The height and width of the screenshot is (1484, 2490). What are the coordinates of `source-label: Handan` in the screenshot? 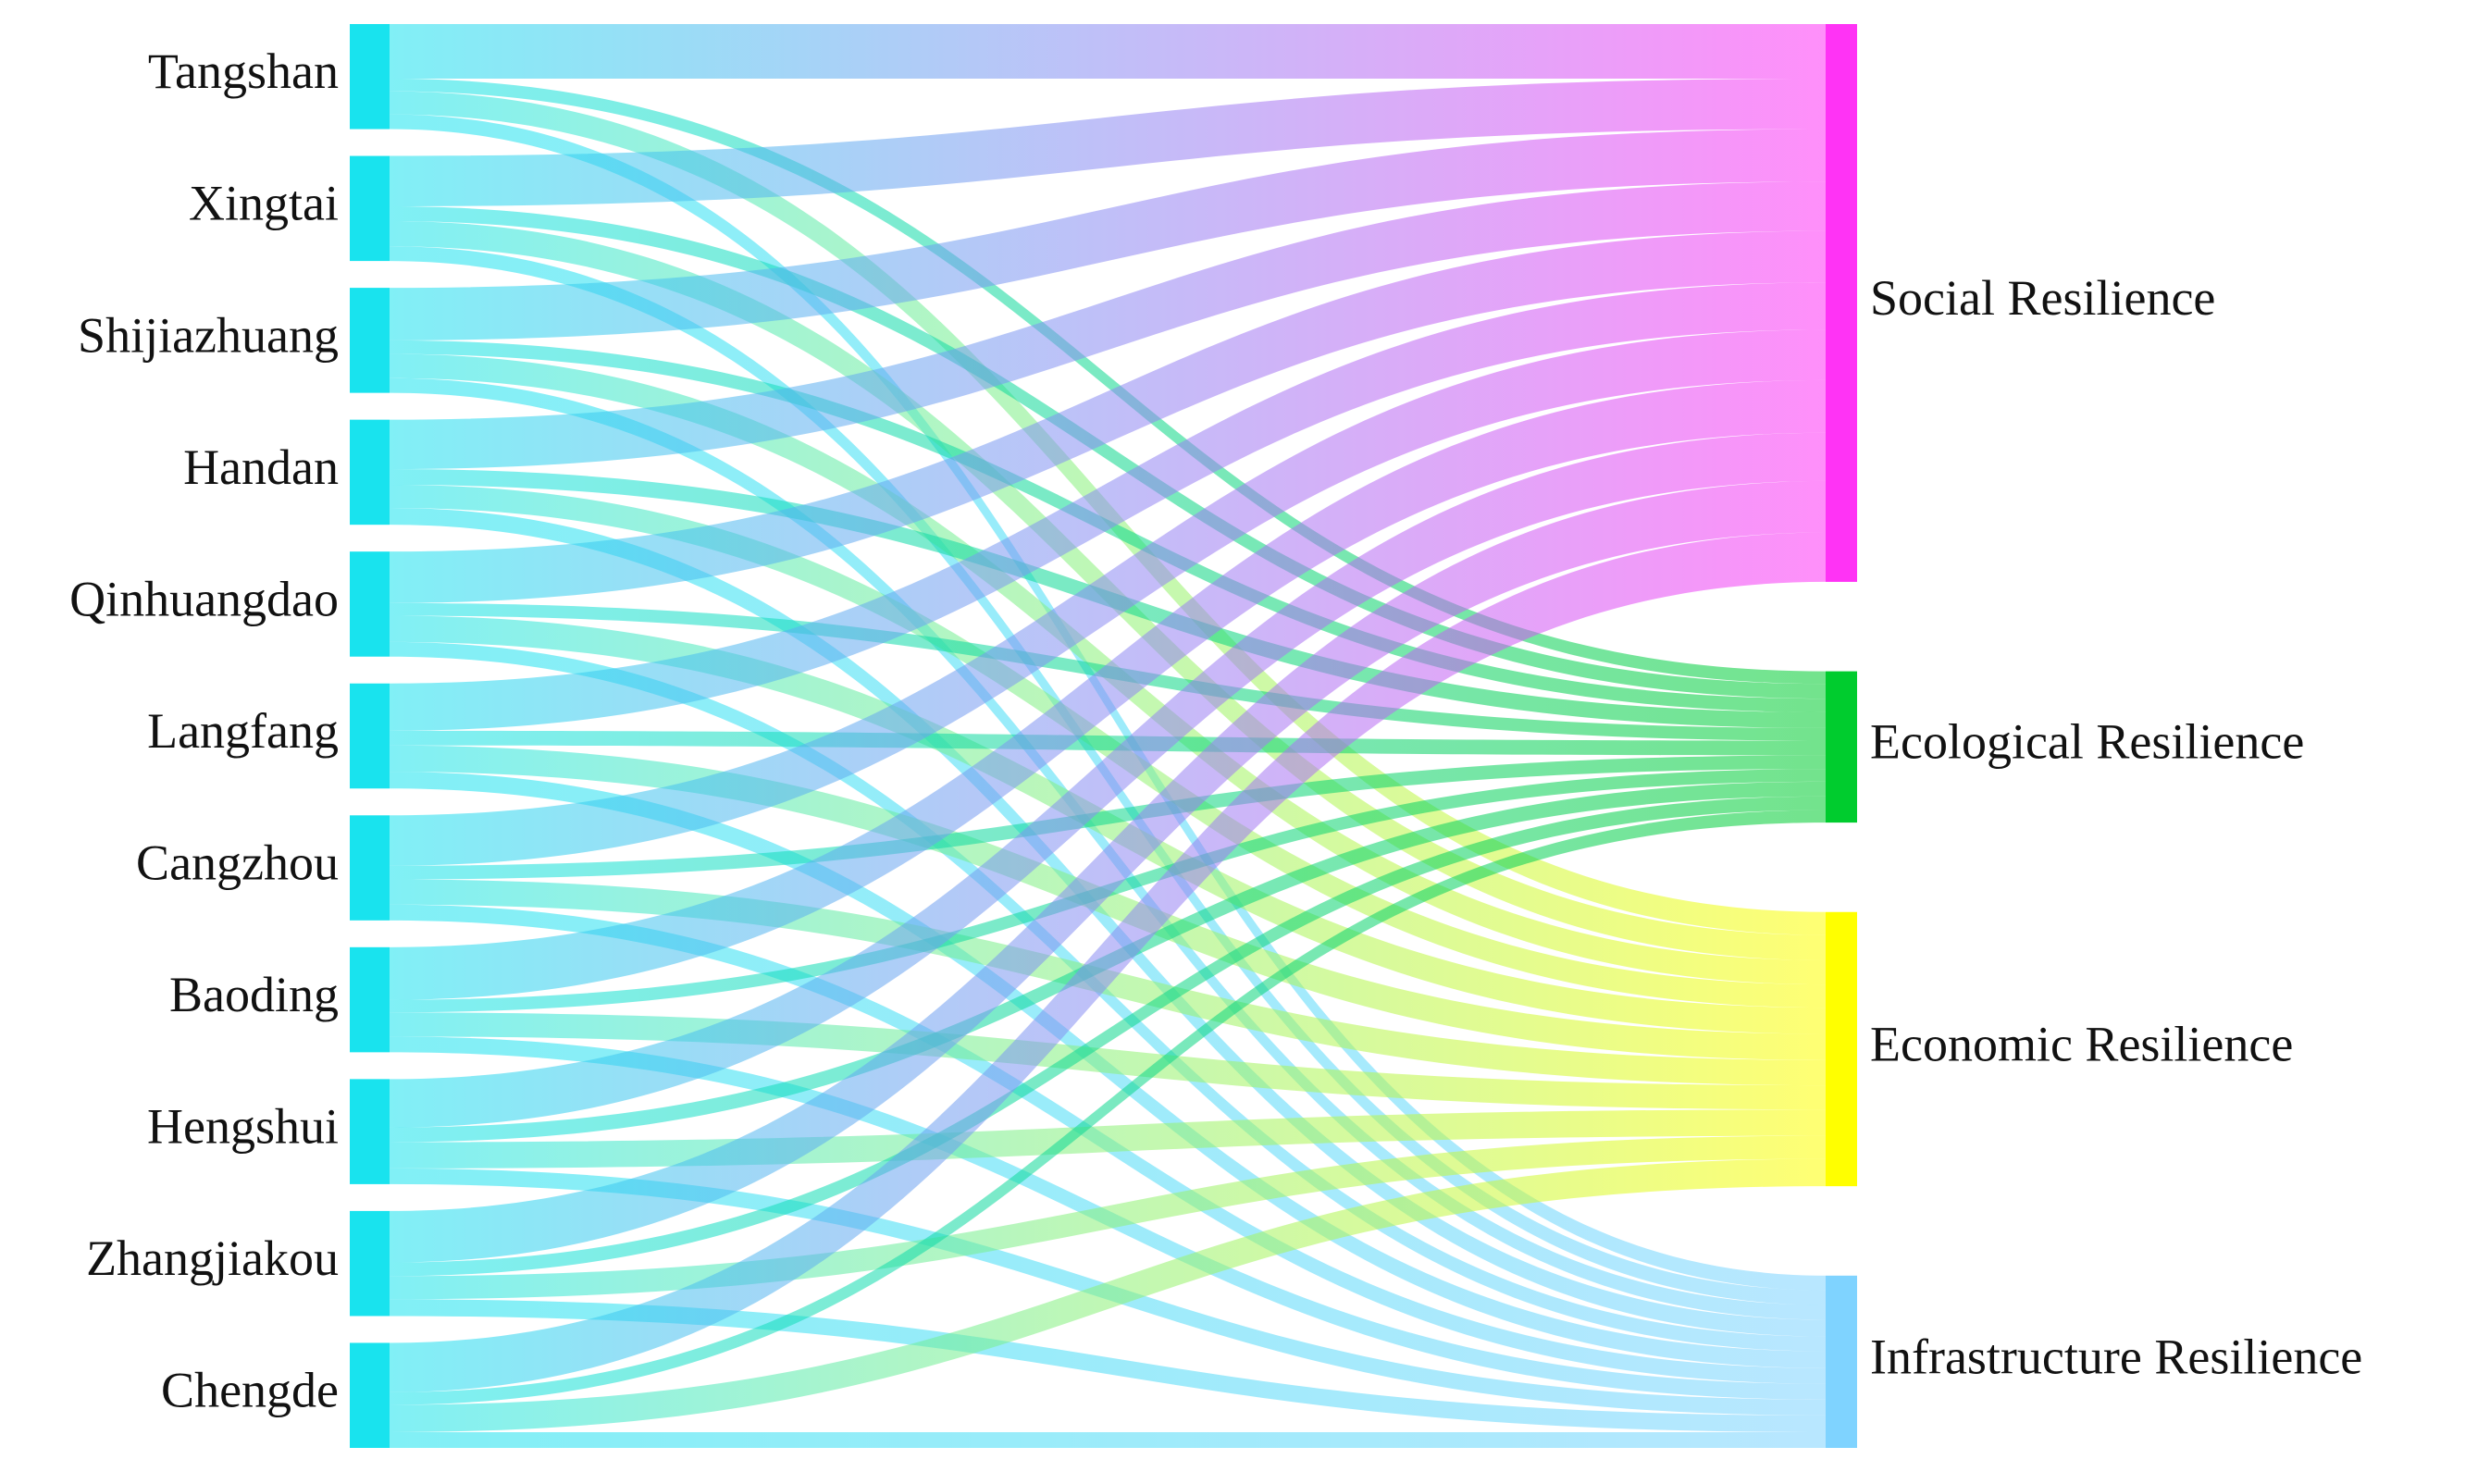 It's located at (261, 467).